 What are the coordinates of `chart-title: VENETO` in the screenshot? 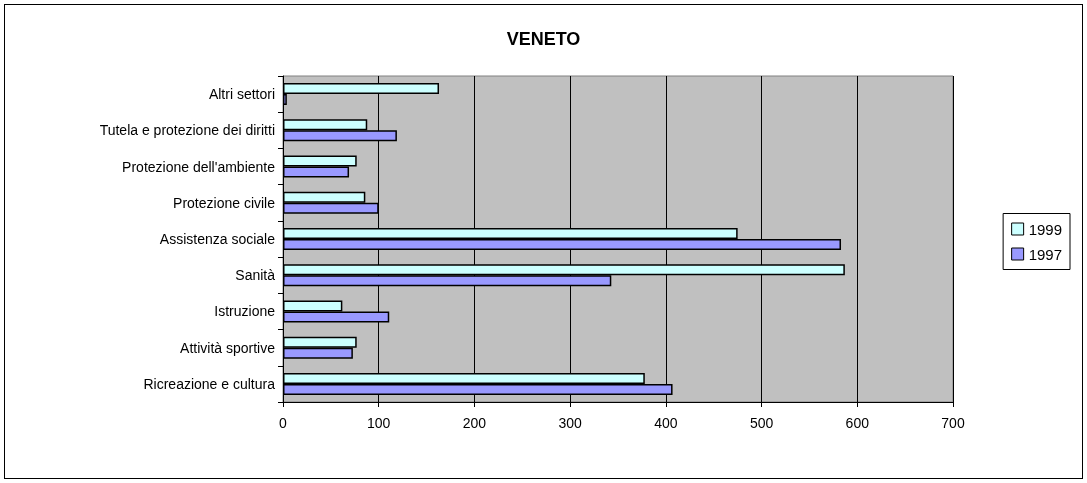 It's located at (543, 39).